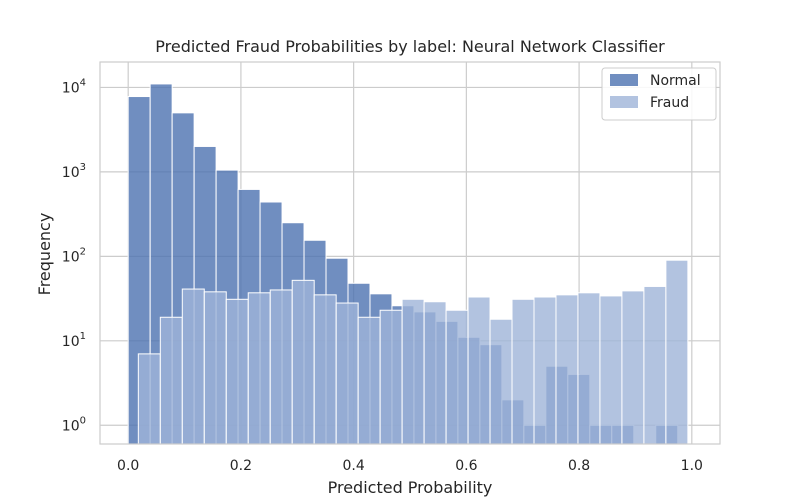 The width and height of the screenshot is (800, 500). What do you see at coordinates (692, 466) in the screenshot?
I see `x-tick-label: 1.0` at bounding box center [692, 466].